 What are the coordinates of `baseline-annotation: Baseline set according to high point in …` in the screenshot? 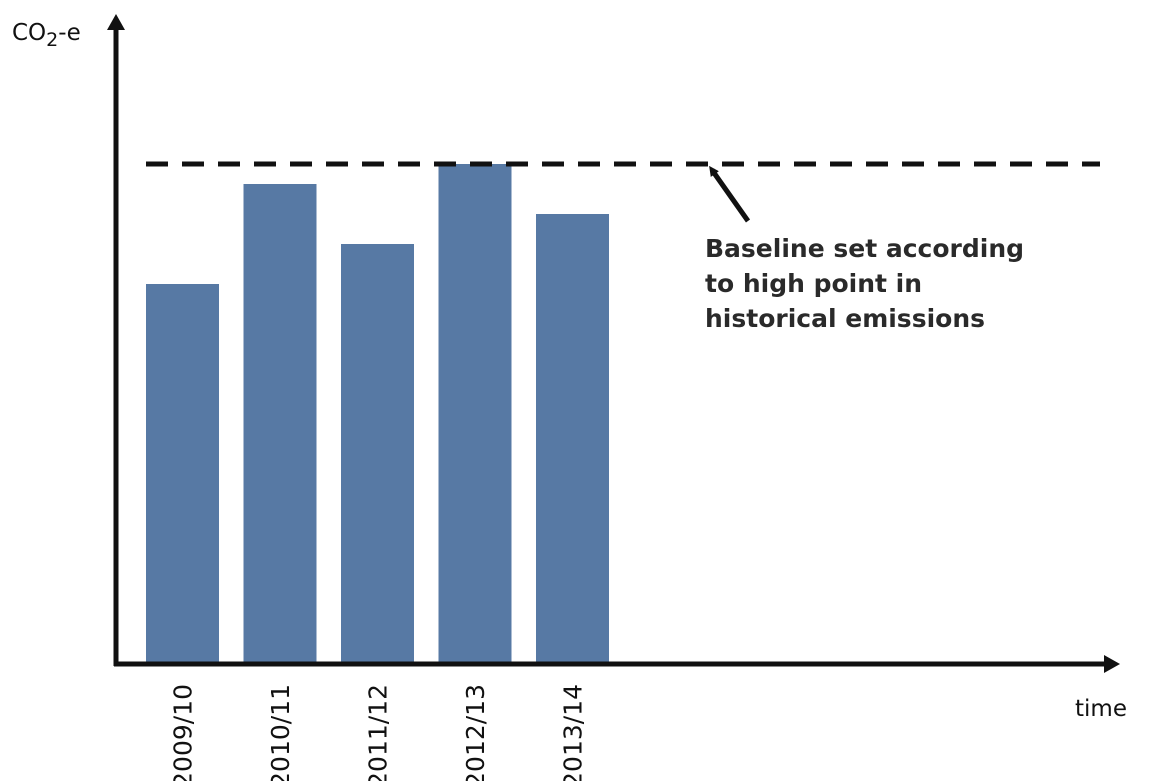 It's located at (869, 283).